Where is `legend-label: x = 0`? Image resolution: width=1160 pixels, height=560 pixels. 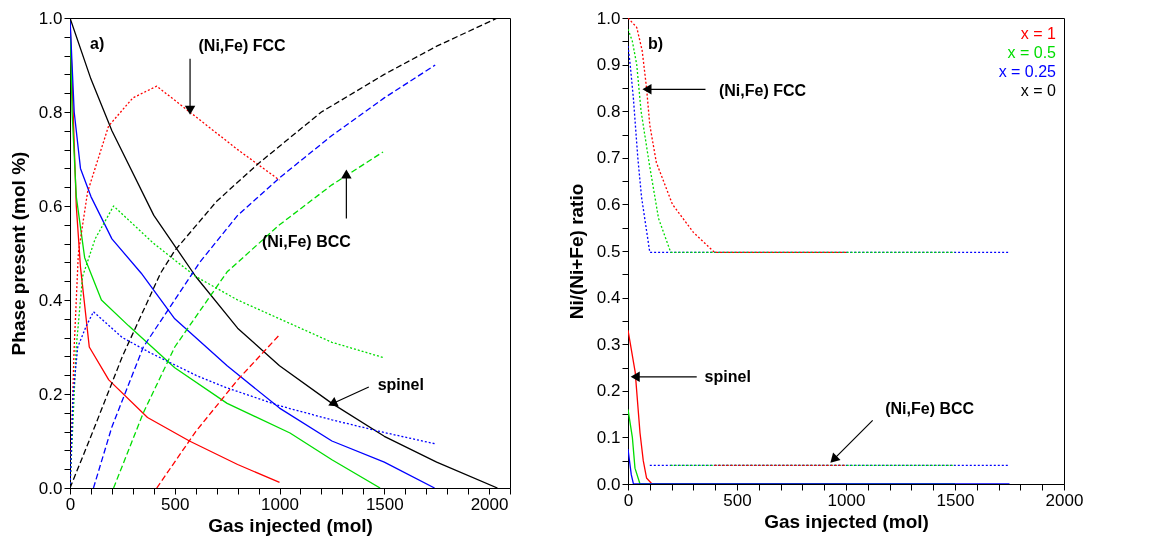
legend-label: x = 0 is located at coordinates (1038, 90).